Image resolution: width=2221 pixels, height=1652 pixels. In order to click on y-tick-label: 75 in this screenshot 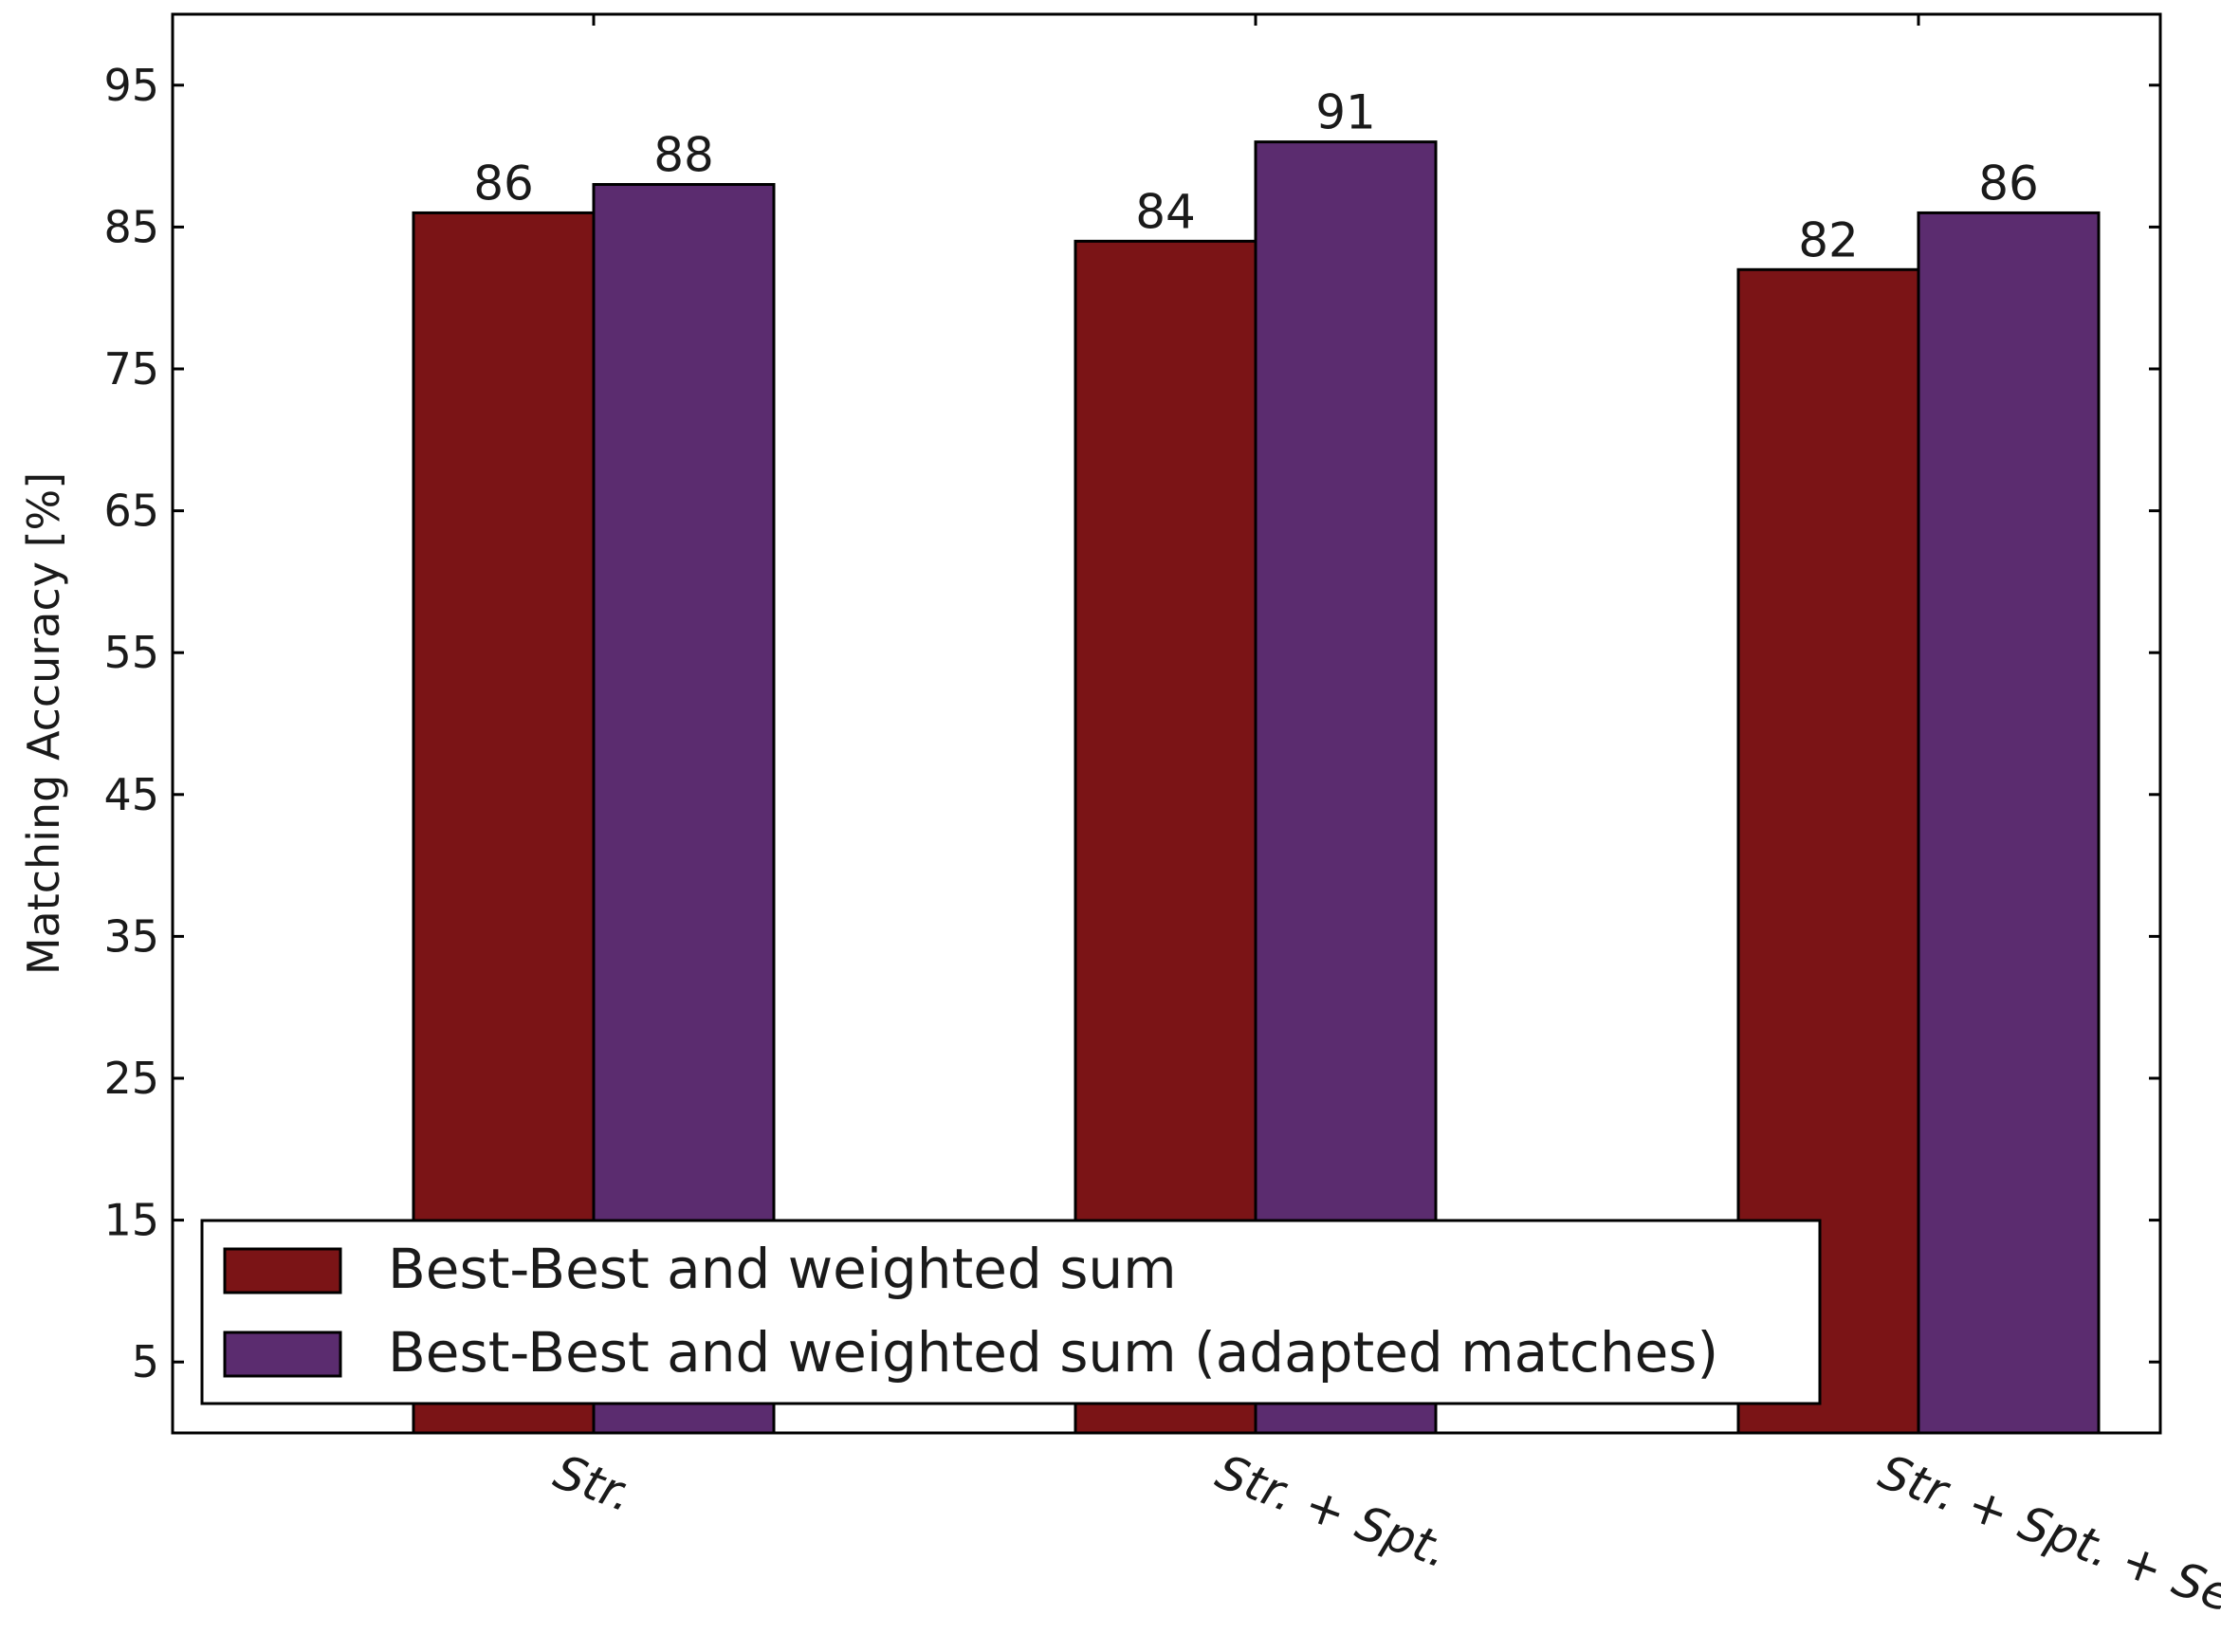, I will do `click(131, 369)`.